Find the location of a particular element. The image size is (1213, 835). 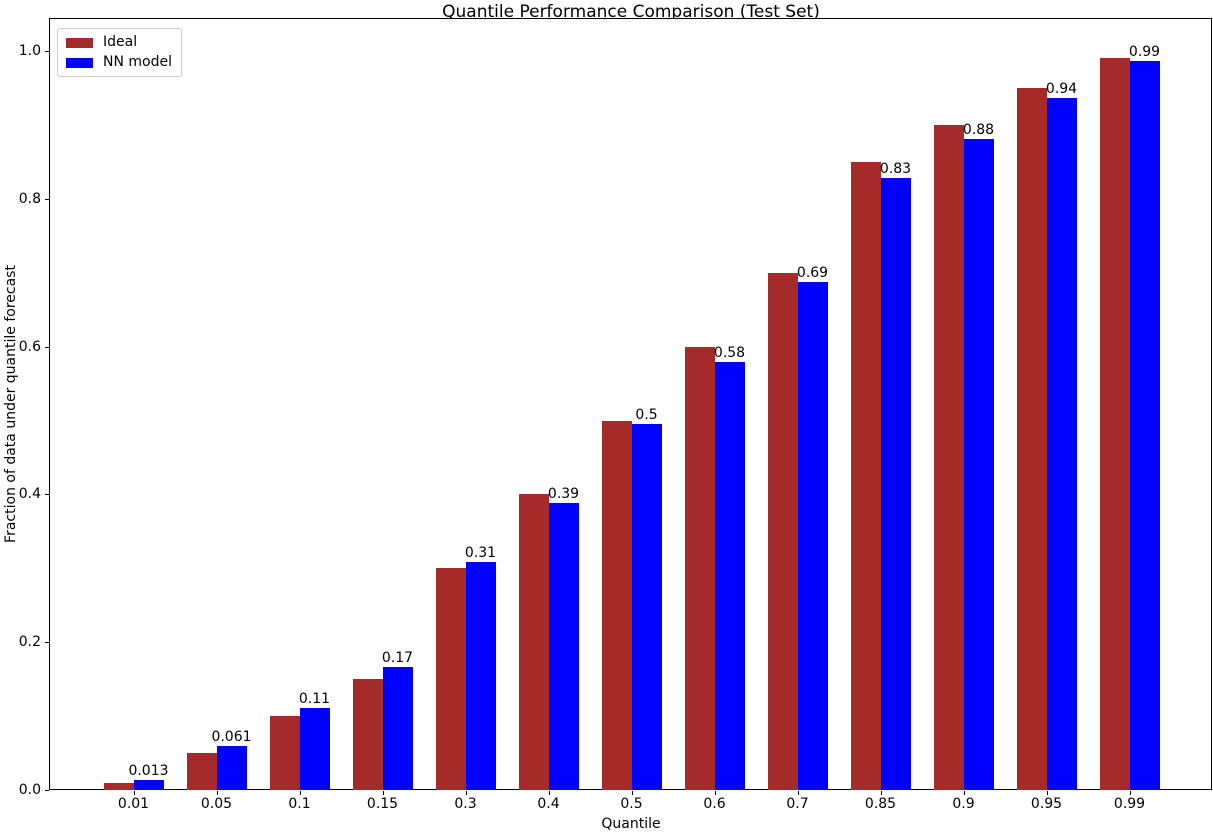

x-tick-label: 0.99 is located at coordinates (1129, 804).